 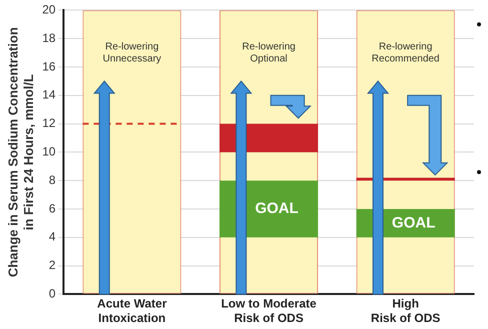 I want to click on y-tick-label: 18, so click(x=49, y=37).